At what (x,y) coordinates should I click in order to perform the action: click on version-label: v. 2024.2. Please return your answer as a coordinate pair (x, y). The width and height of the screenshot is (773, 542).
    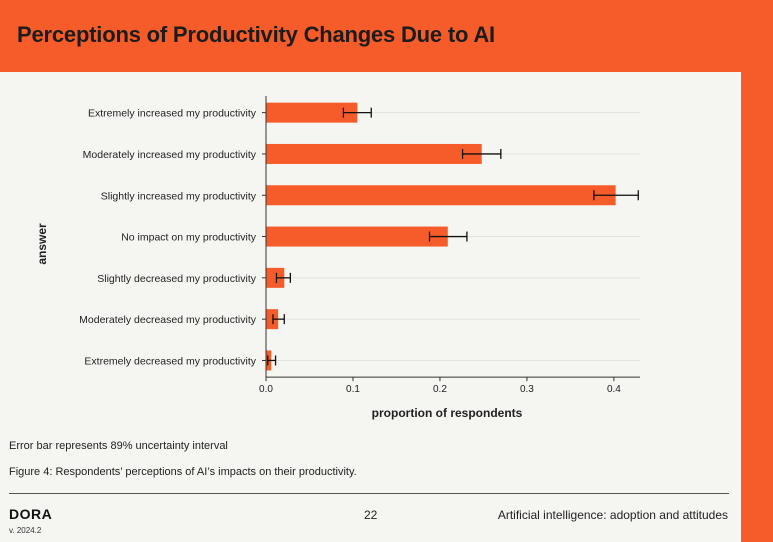
    Looking at the image, I should click on (25, 530).